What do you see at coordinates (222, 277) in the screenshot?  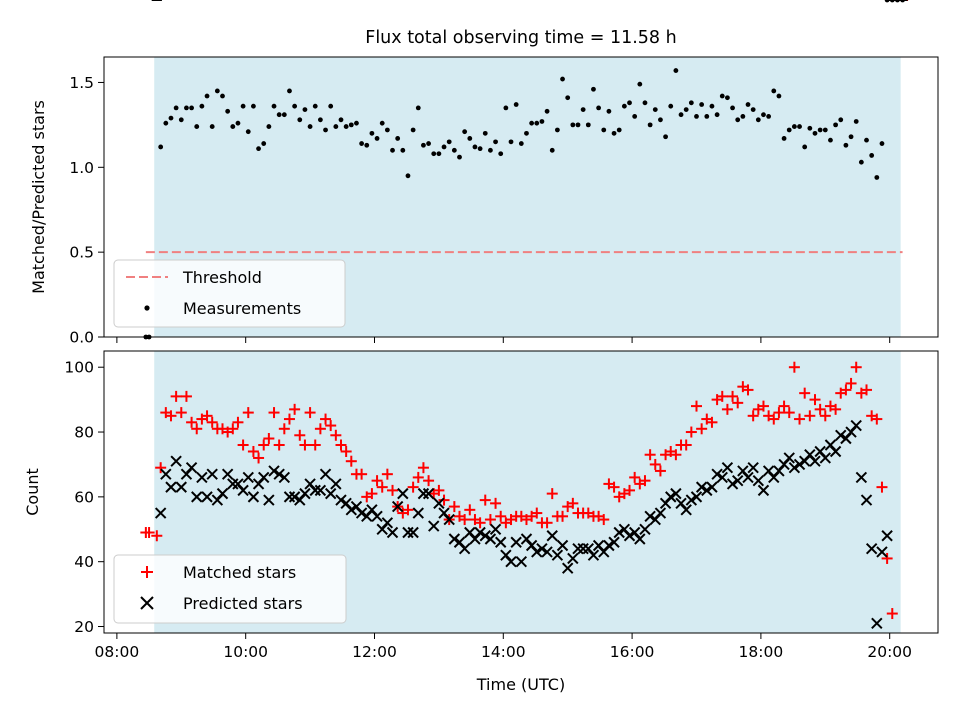 I see `threshold-legend-label: Threshold` at bounding box center [222, 277].